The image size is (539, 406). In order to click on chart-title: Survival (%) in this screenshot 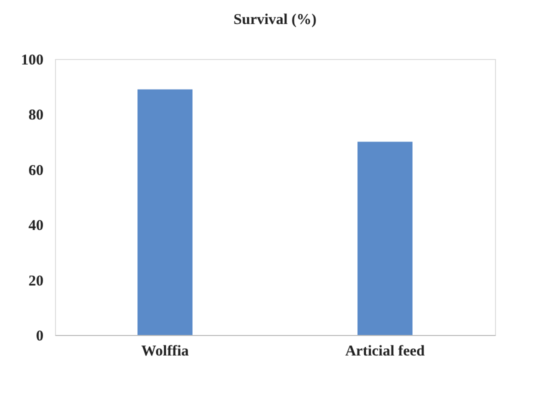, I will do `click(275, 20)`.